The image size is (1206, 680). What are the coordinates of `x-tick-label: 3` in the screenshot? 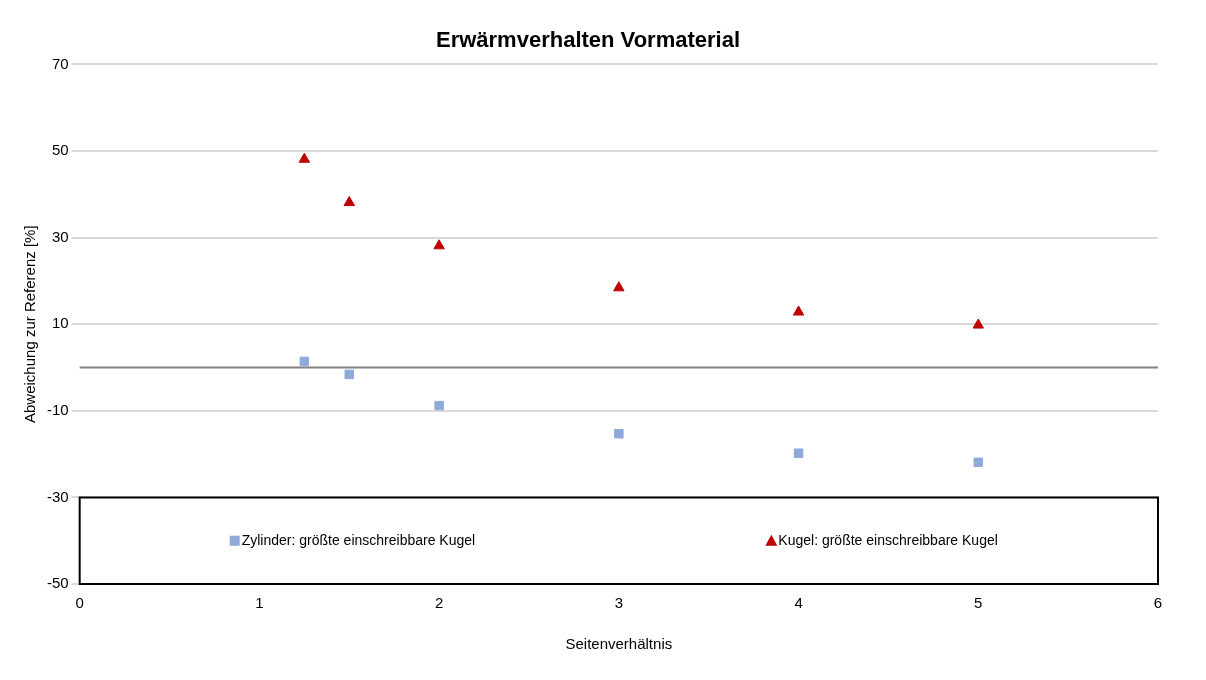 It's located at (619, 603).